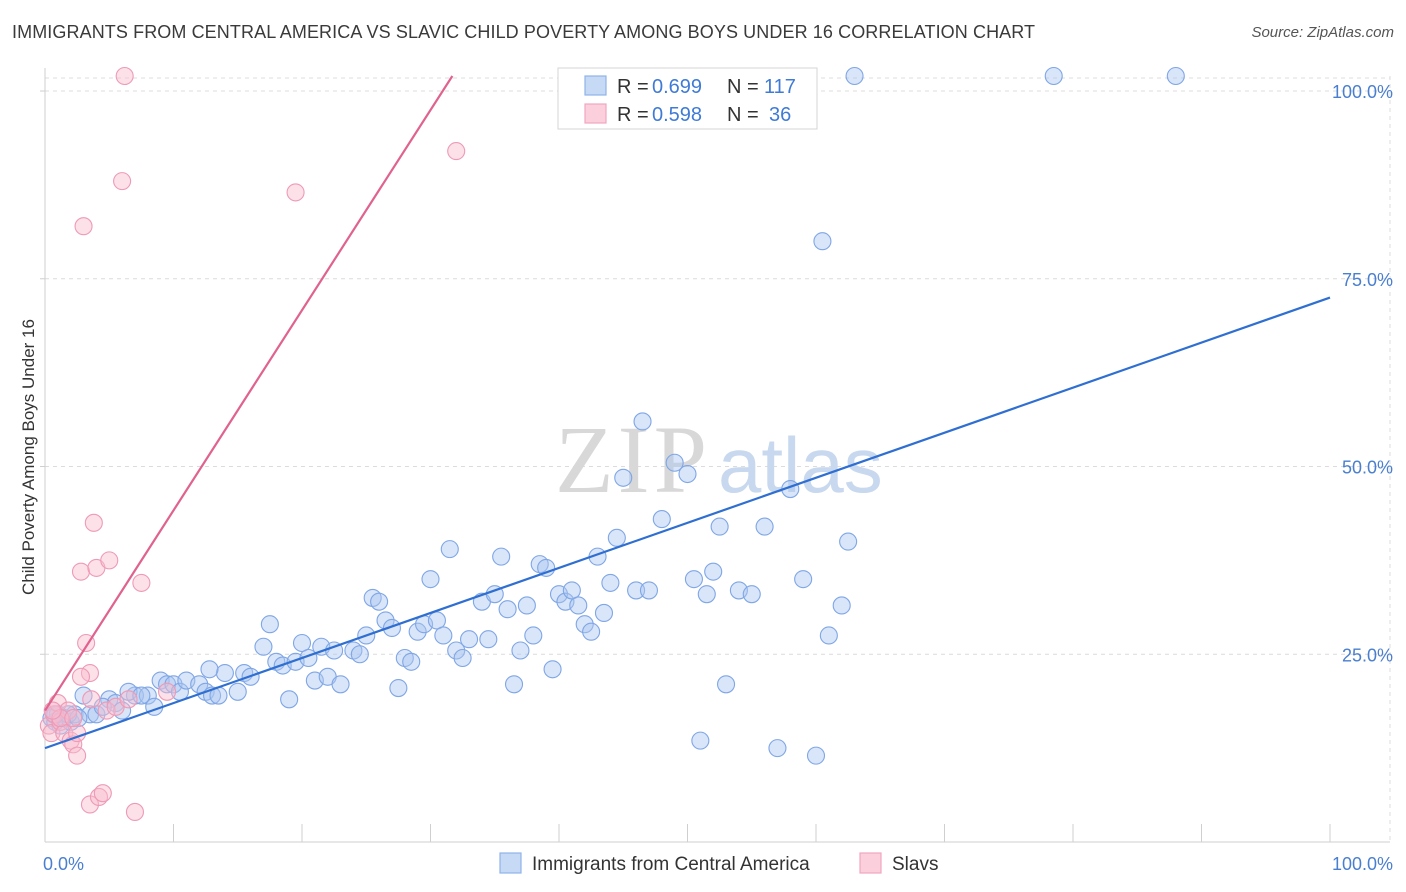 The height and width of the screenshot is (892, 1406). Describe the element at coordinates (595, 85) in the screenshot. I see `legend-swatch-blue` at that location.